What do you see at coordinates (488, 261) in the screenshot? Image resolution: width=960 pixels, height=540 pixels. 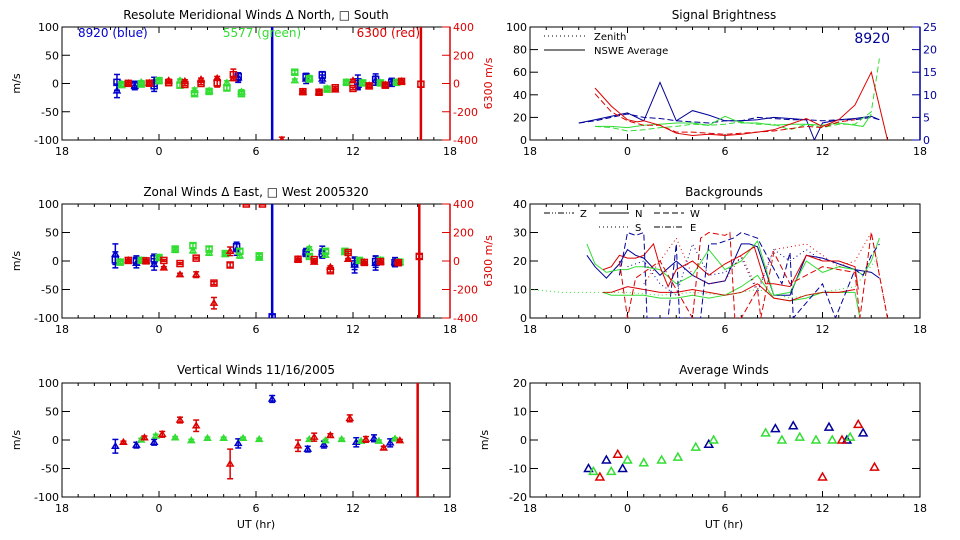 I see `y2-axis-label: 6300 m/s` at bounding box center [488, 261].